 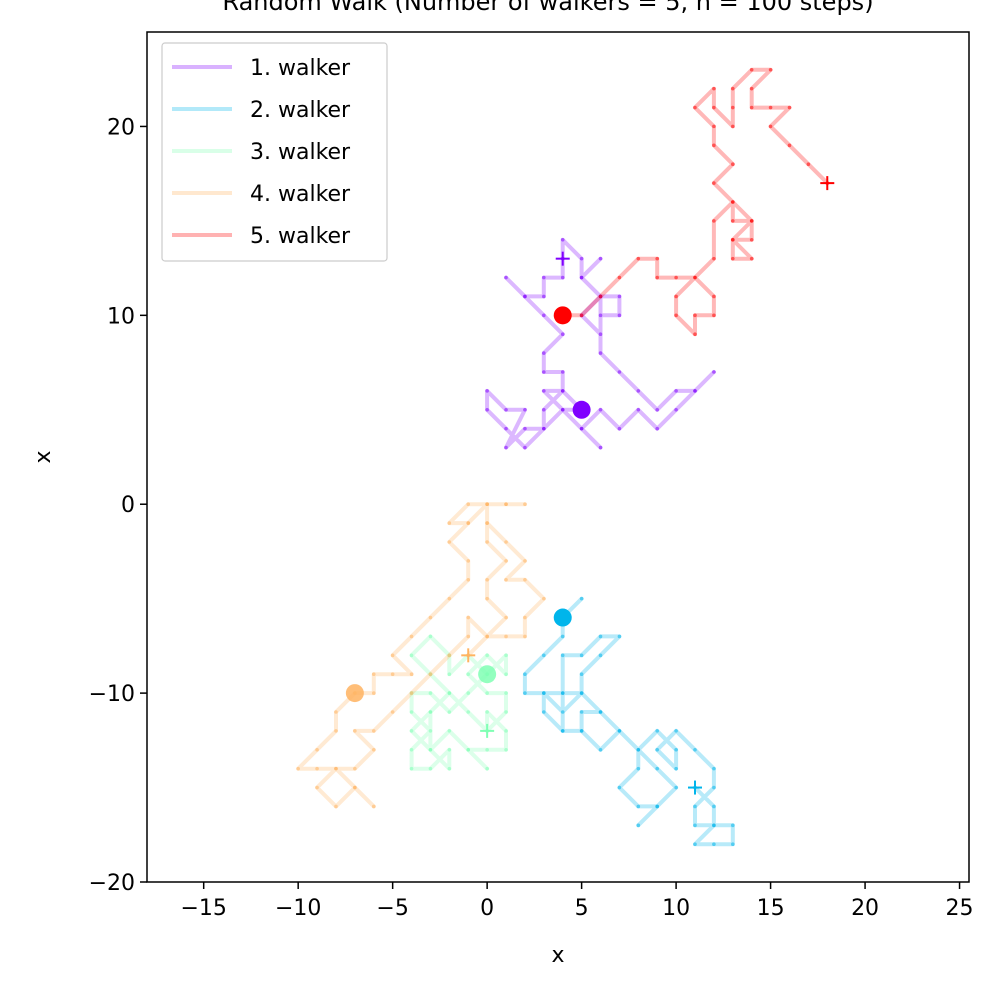 I want to click on x-tick-label: 25, so click(x=960, y=908).